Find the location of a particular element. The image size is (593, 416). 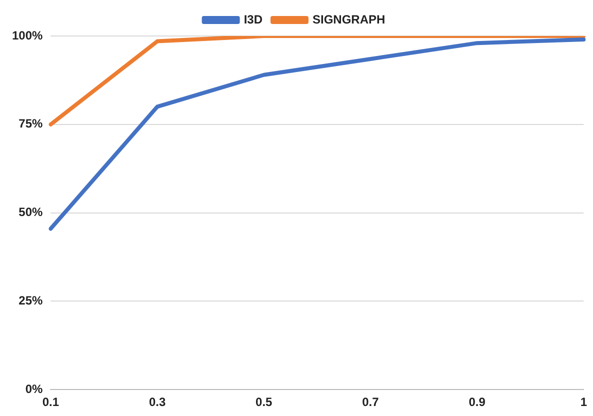

x-tick-label: 0.9 is located at coordinates (477, 402).